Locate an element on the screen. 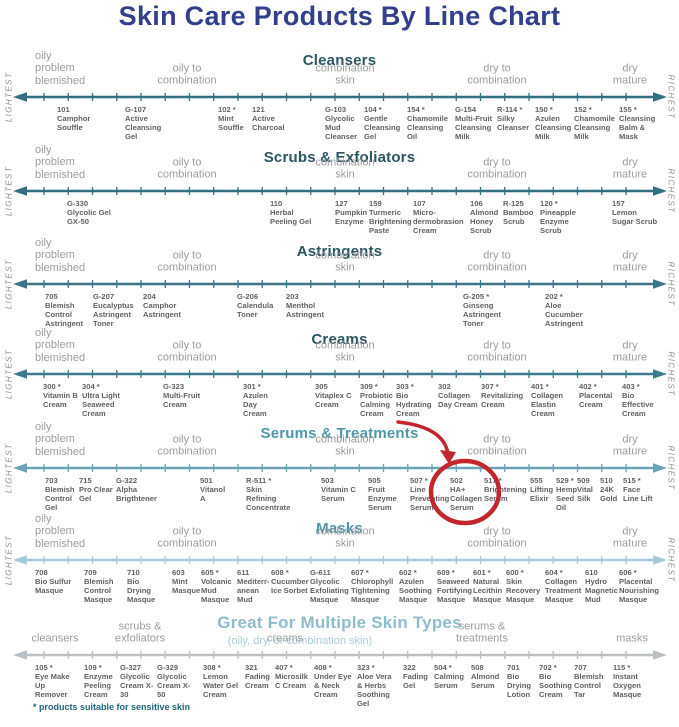  product-G-107: G-107 Active Cleansing Gel is located at coordinates (143, 123).